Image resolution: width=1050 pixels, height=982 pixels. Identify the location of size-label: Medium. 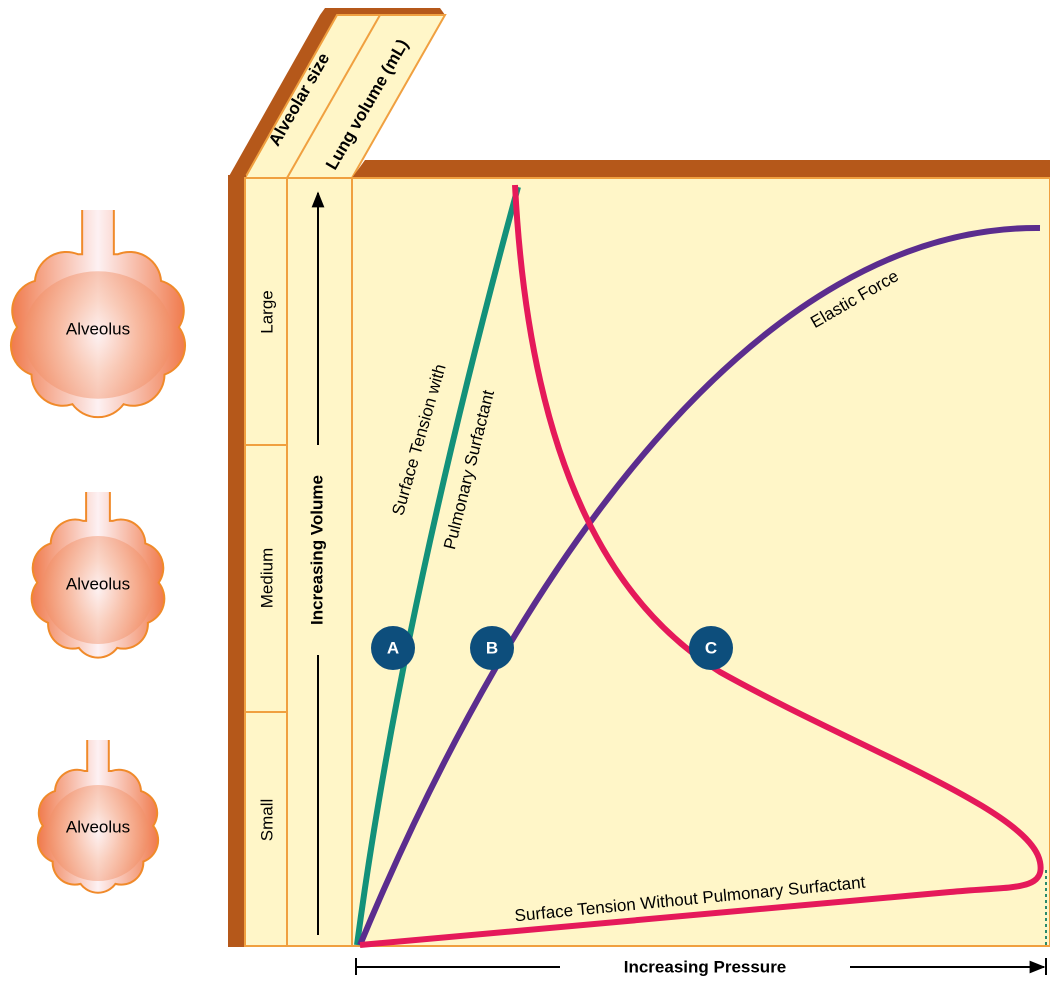
(266, 578).